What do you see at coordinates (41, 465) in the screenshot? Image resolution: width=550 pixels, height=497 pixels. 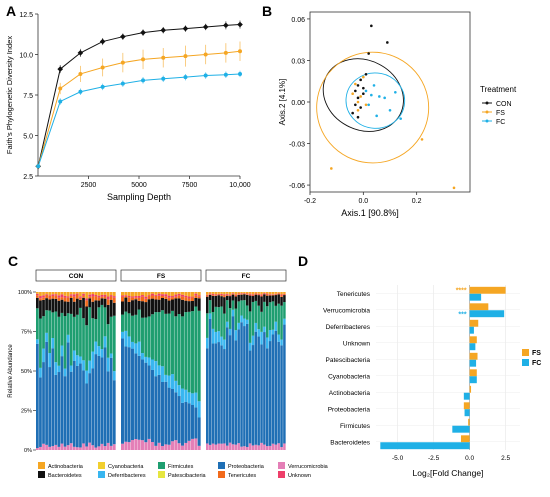 I see `legend-swatch` at bounding box center [41, 465].